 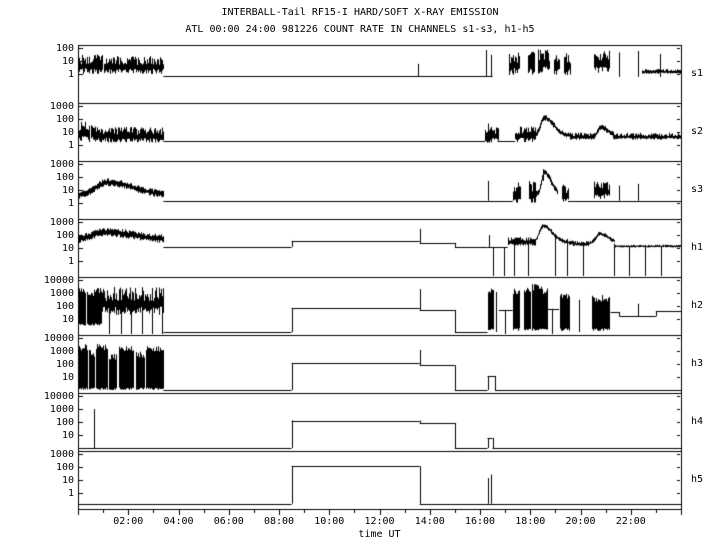 I want to click on x-tick-label-10:00: 10:00, so click(x=329, y=521).